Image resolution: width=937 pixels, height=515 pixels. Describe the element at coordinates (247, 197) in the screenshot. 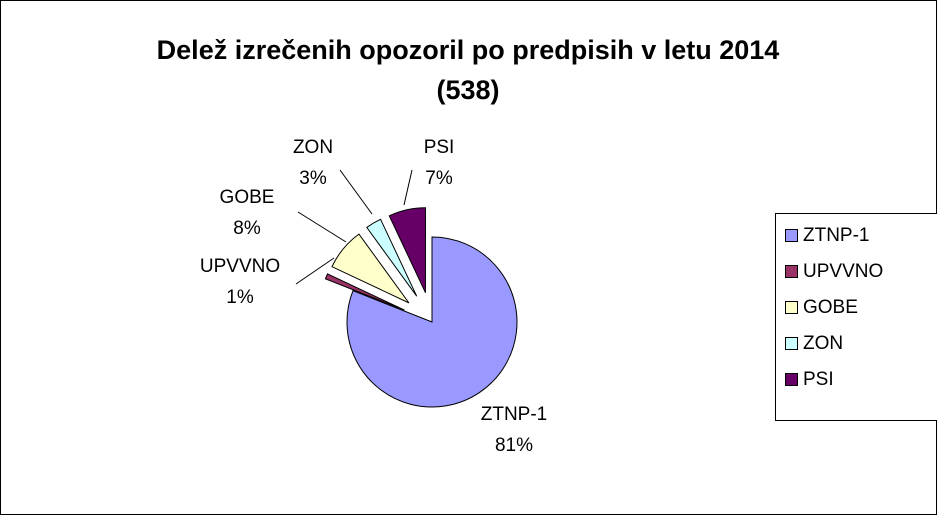

I see `slice-label: GOBE` at that location.